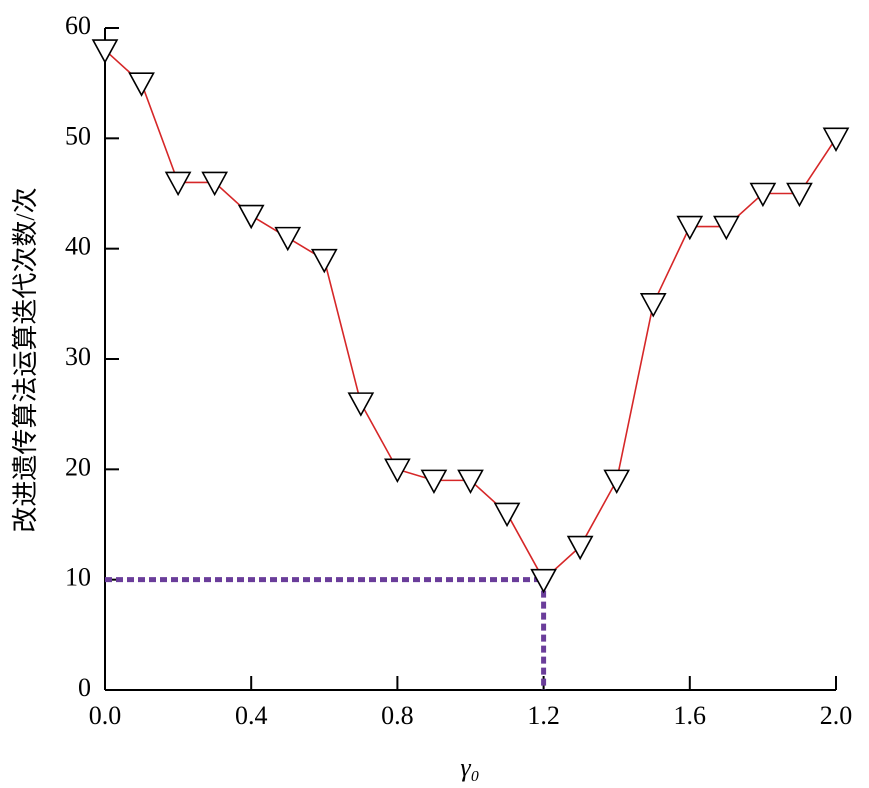 The width and height of the screenshot is (869, 788). I want to click on y-tick-label: 20, so click(78, 466).